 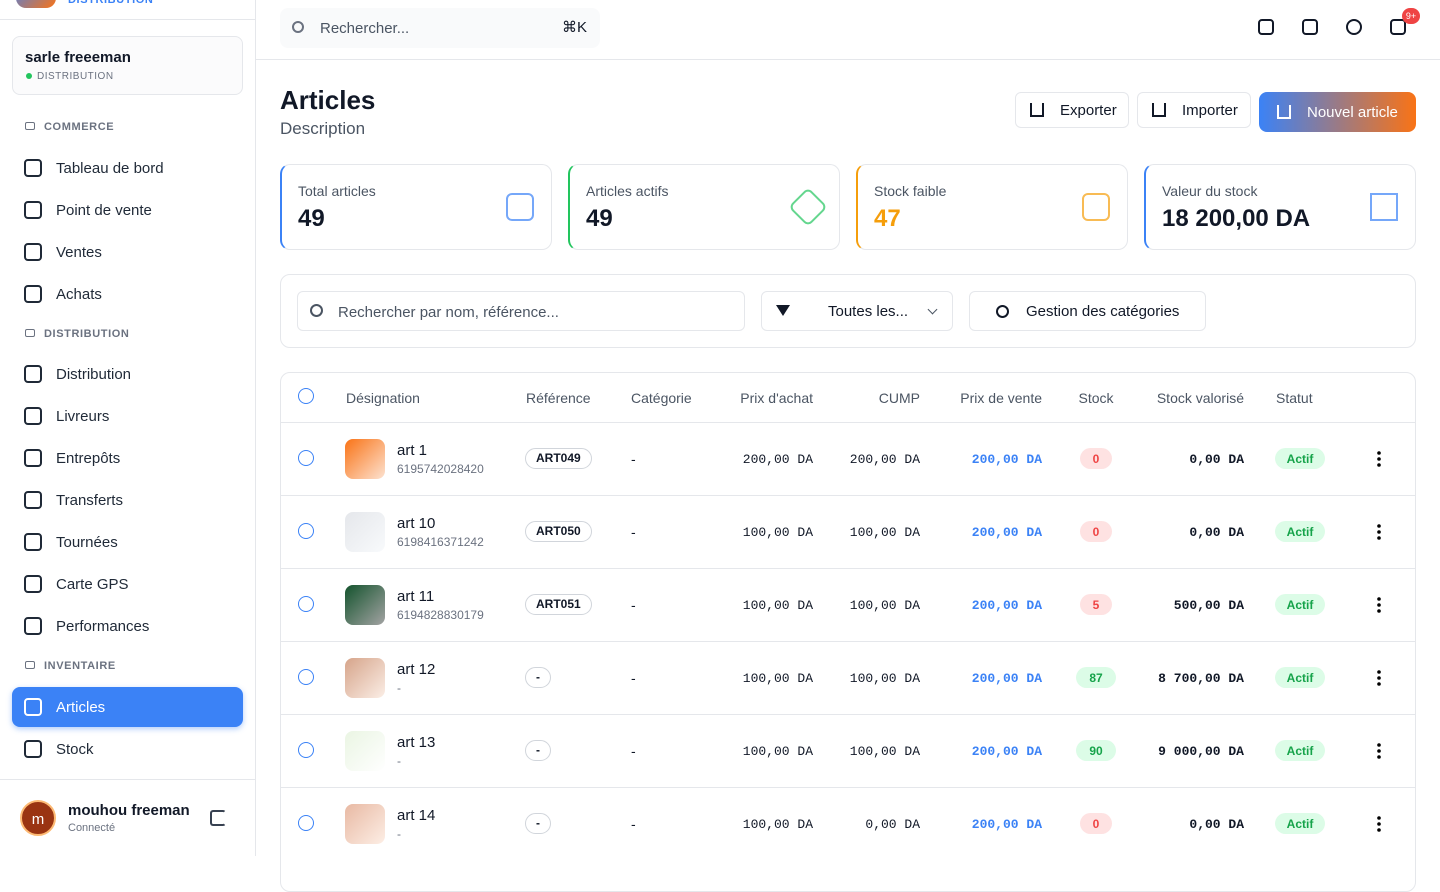 What do you see at coordinates (306, 396) in the screenshot?
I see `select-all` at bounding box center [306, 396].